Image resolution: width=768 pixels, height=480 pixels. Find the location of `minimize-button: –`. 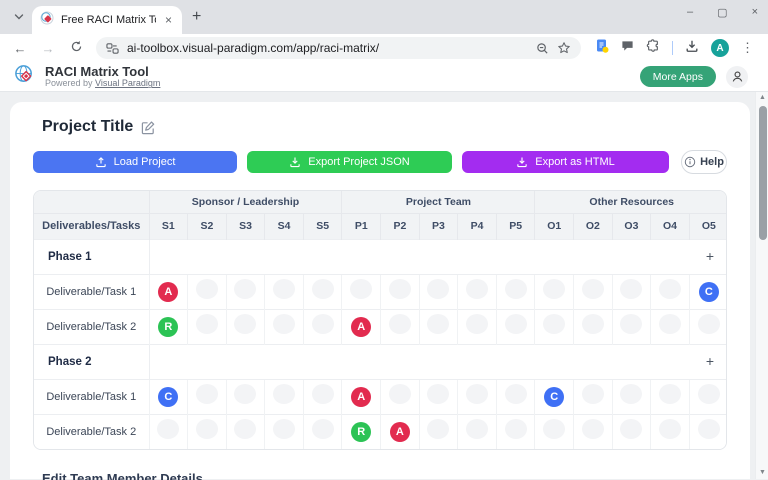

minimize-button: – is located at coordinates (690, 12).